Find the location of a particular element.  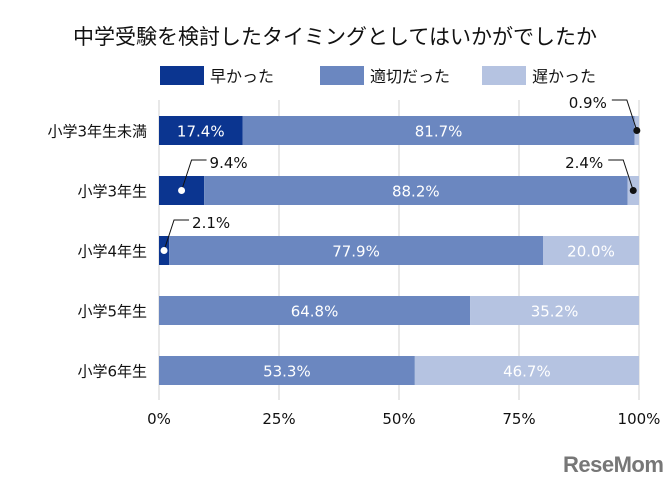

category-label: 小学3年生未満 is located at coordinates (97, 132).